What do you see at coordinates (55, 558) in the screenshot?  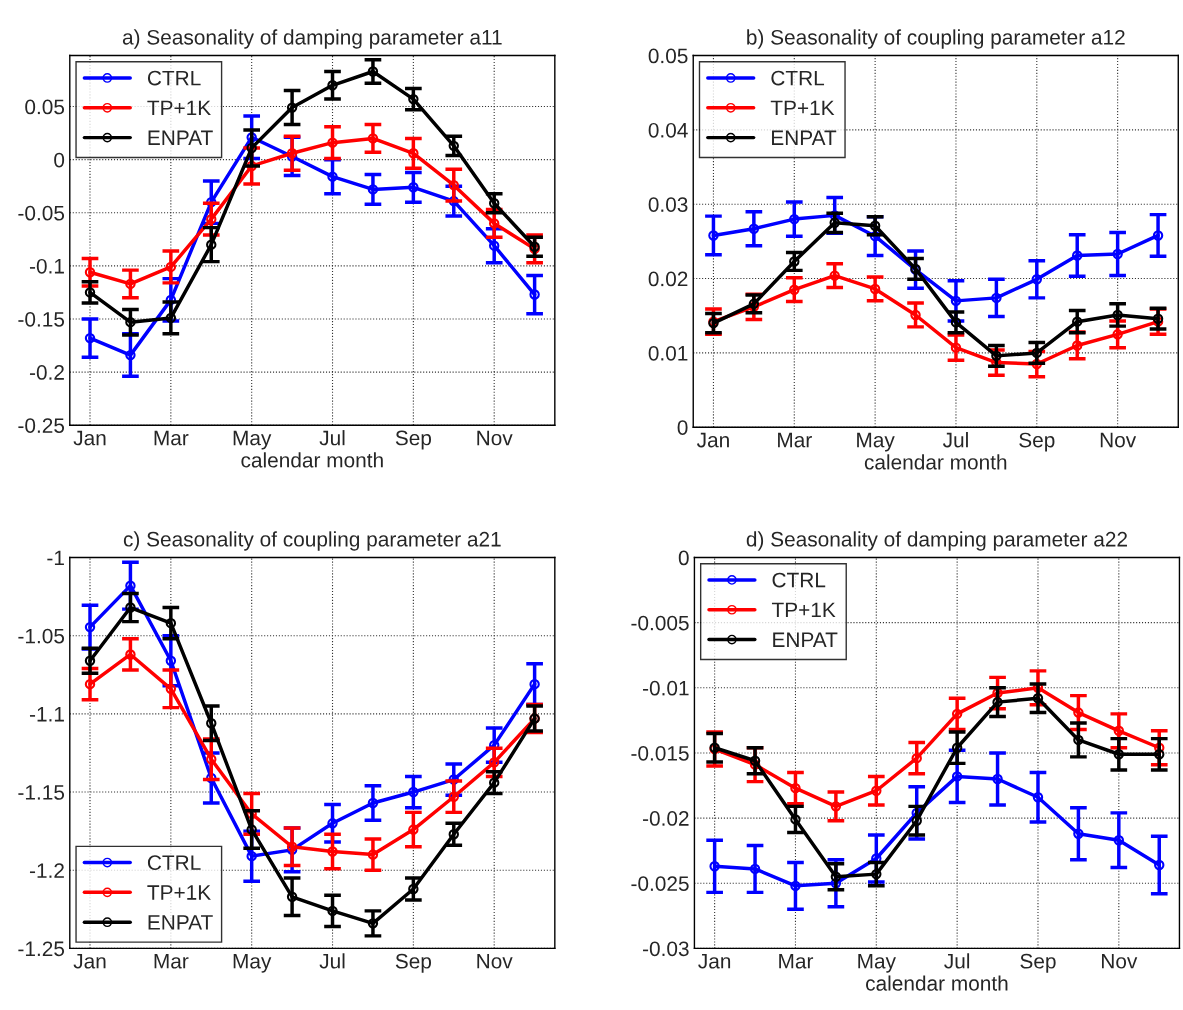 I see `y-tick-label: -1` at bounding box center [55, 558].